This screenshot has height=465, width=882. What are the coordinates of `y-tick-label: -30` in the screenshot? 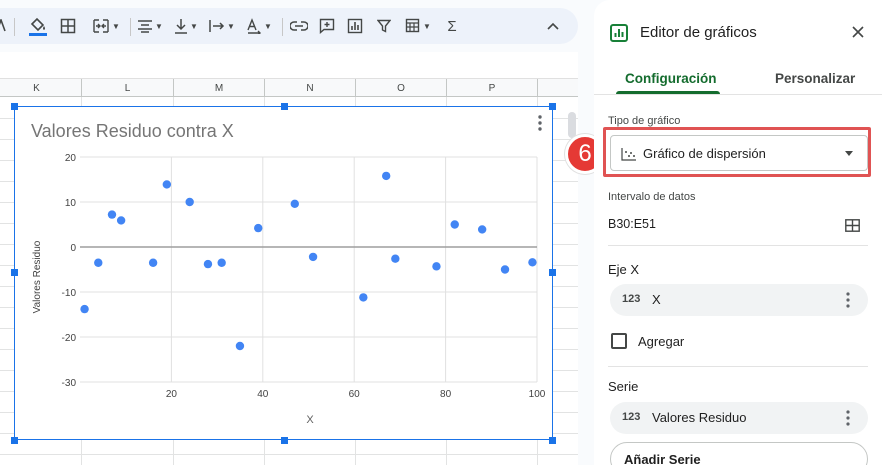 It's located at (69, 383).